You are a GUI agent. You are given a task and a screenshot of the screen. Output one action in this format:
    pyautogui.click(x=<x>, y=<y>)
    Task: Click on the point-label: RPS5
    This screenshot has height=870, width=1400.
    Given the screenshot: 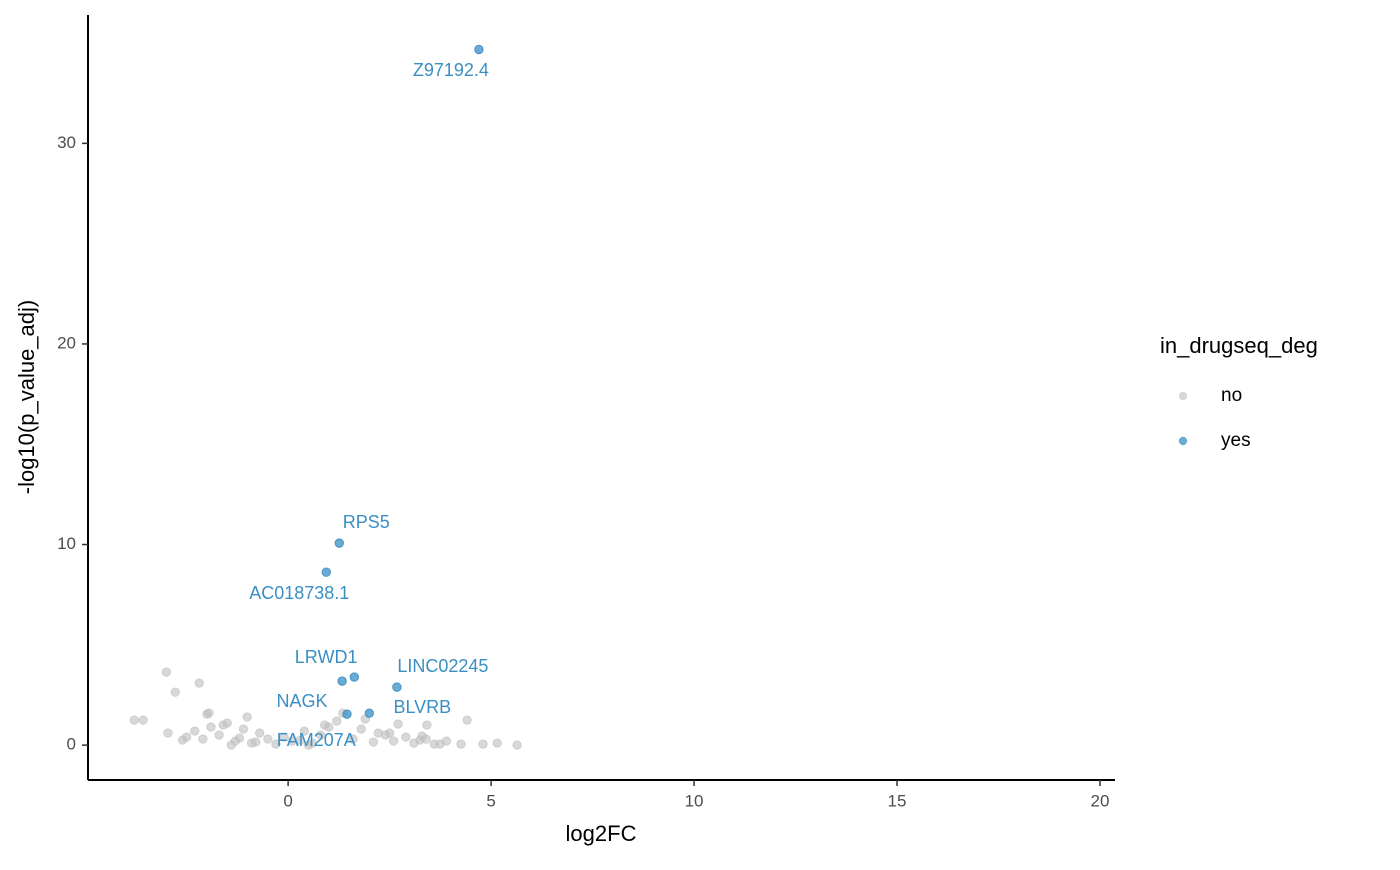 What is the action you would take?
    pyautogui.click(x=366, y=522)
    